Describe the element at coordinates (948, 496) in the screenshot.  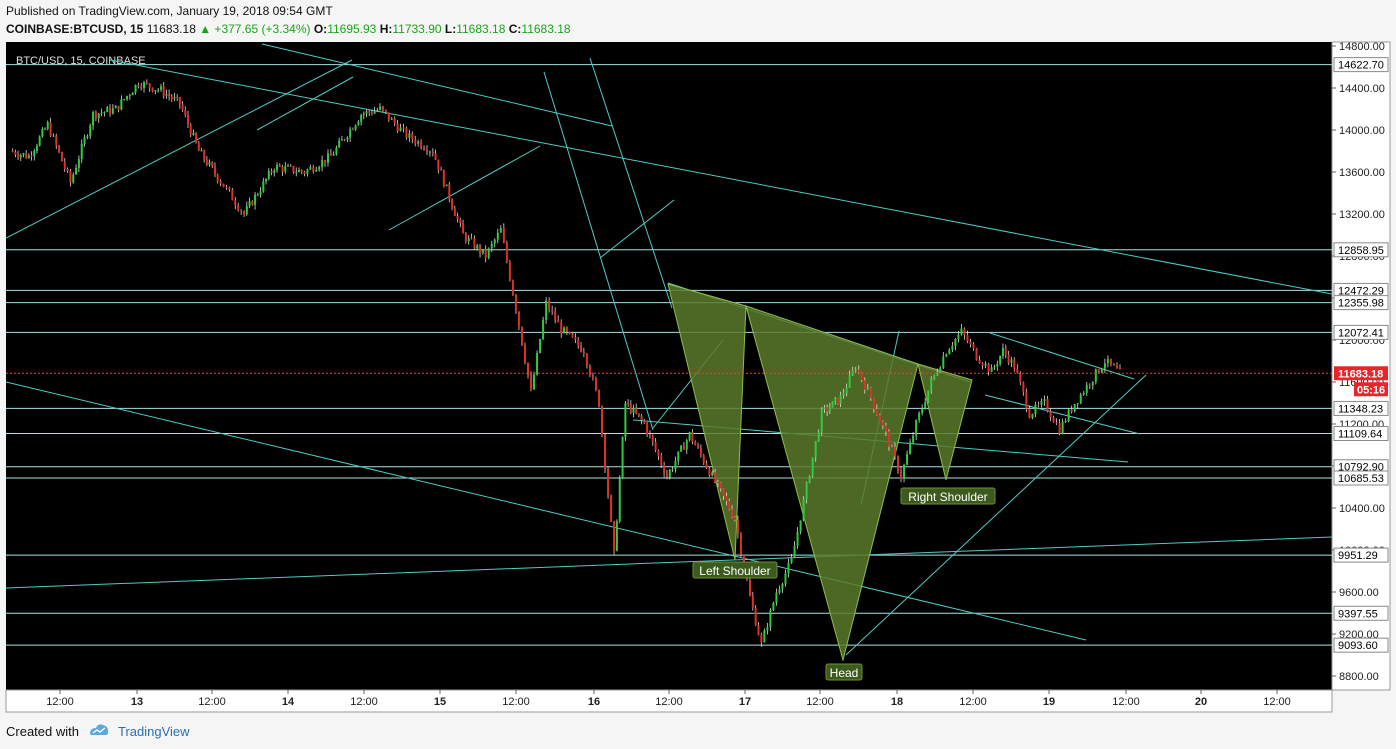
I see `annotation-box` at that location.